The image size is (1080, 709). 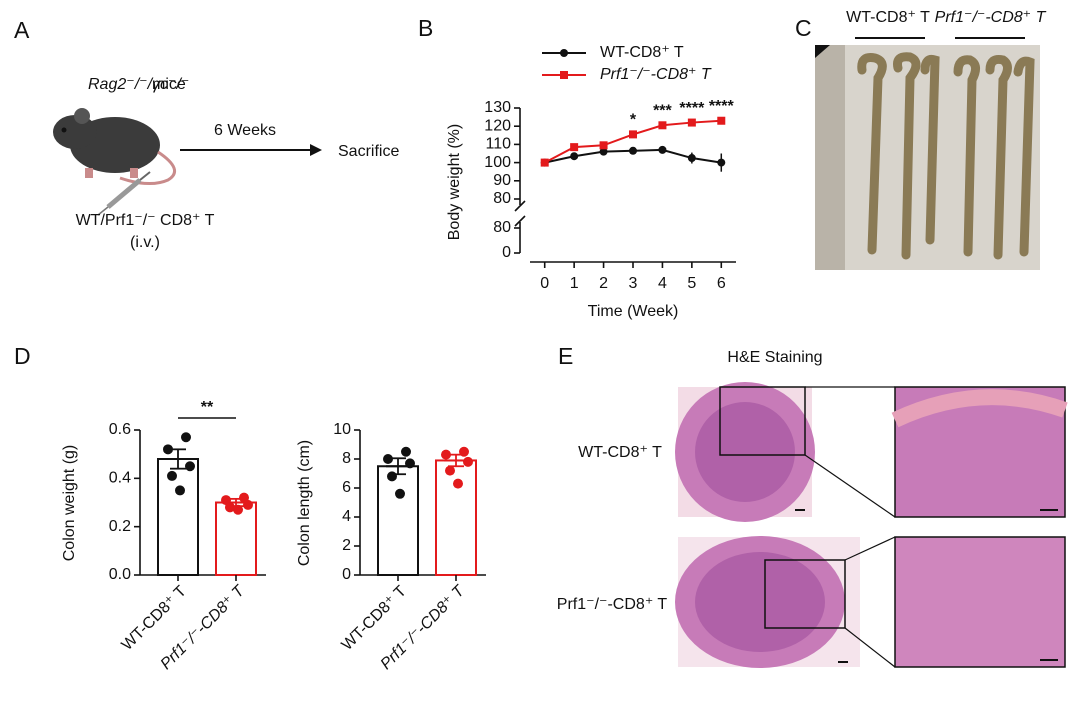 I want to click on histology-images, so click(x=871, y=525).